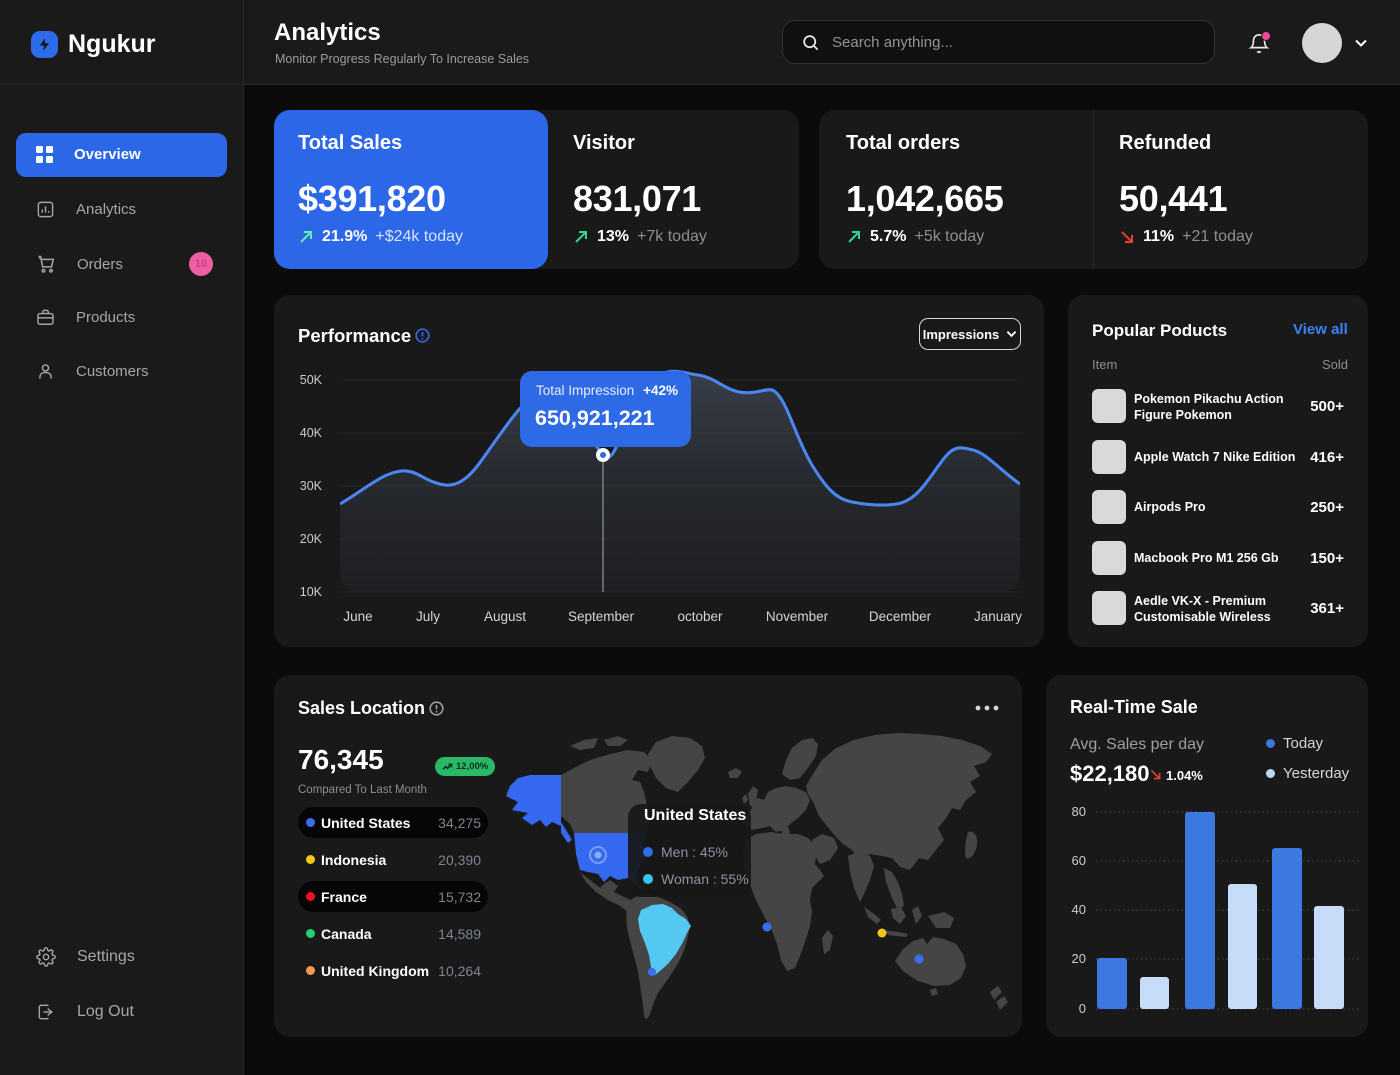 The height and width of the screenshot is (1075, 1400). What do you see at coordinates (311, 486) in the screenshot?
I see `svg-text: 30K` at bounding box center [311, 486].